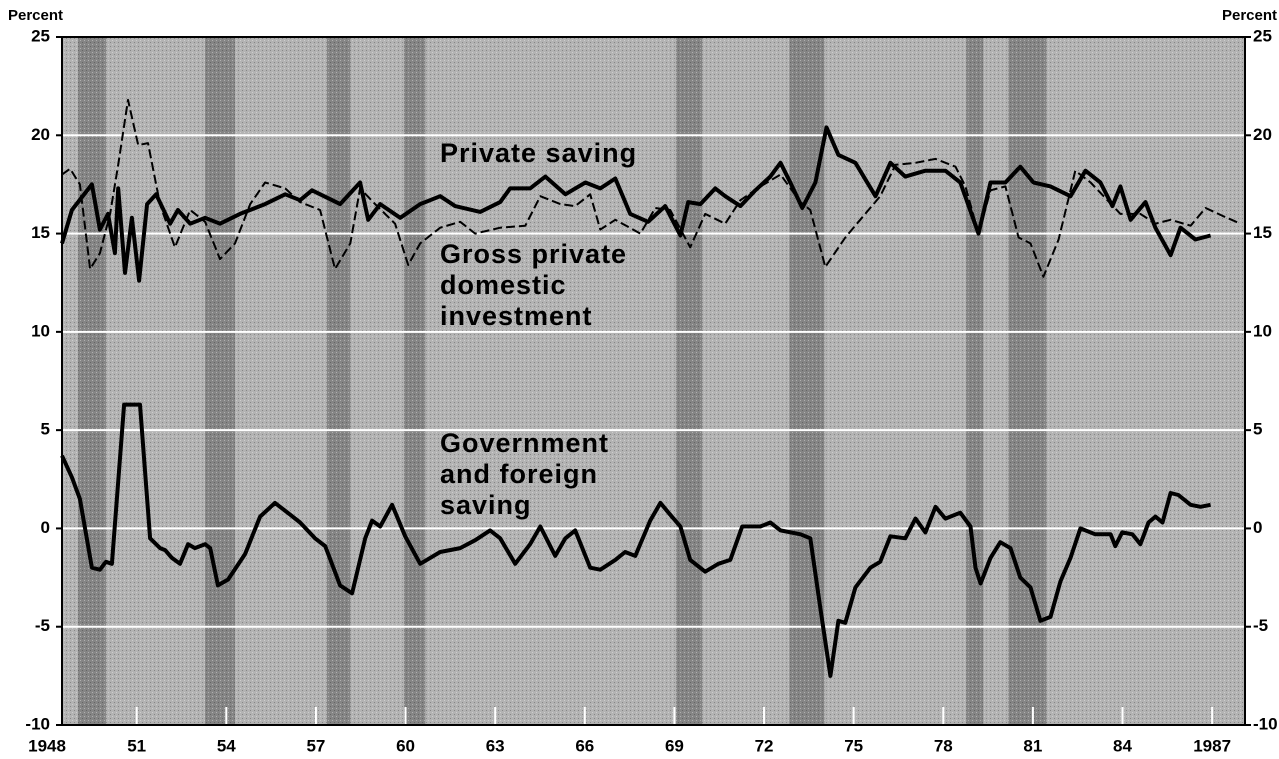  What do you see at coordinates (35, 15) in the screenshot?
I see `y-axis-title: Percent` at bounding box center [35, 15].